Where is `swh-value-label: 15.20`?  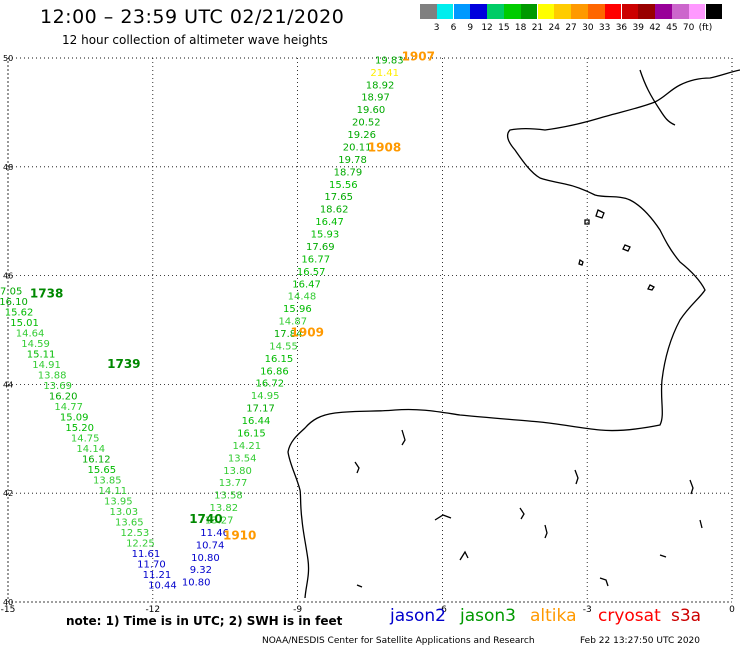 swh-value-label: 15.20 is located at coordinates (79, 428).